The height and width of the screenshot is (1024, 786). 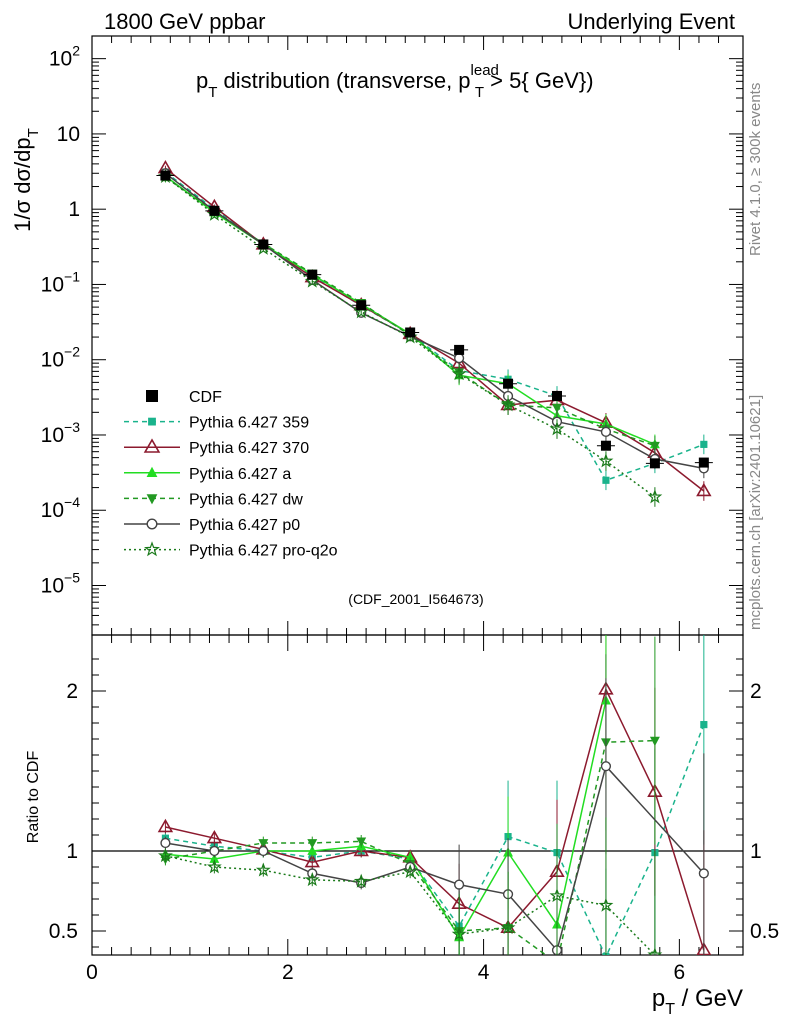 I want to click on main-ytick-label: 1, so click(x=74, y=209).